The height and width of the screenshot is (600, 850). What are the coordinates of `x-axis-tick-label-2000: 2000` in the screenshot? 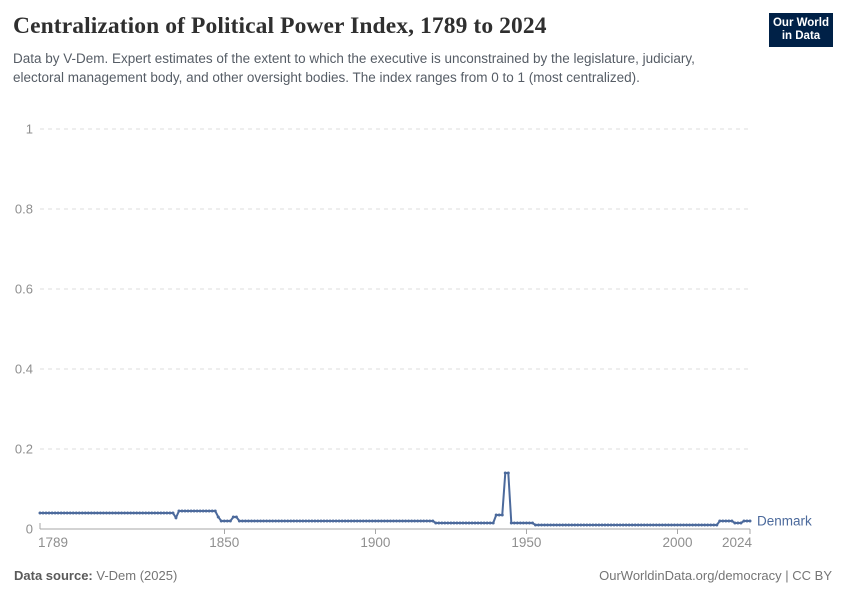 It's located at (677, 542).